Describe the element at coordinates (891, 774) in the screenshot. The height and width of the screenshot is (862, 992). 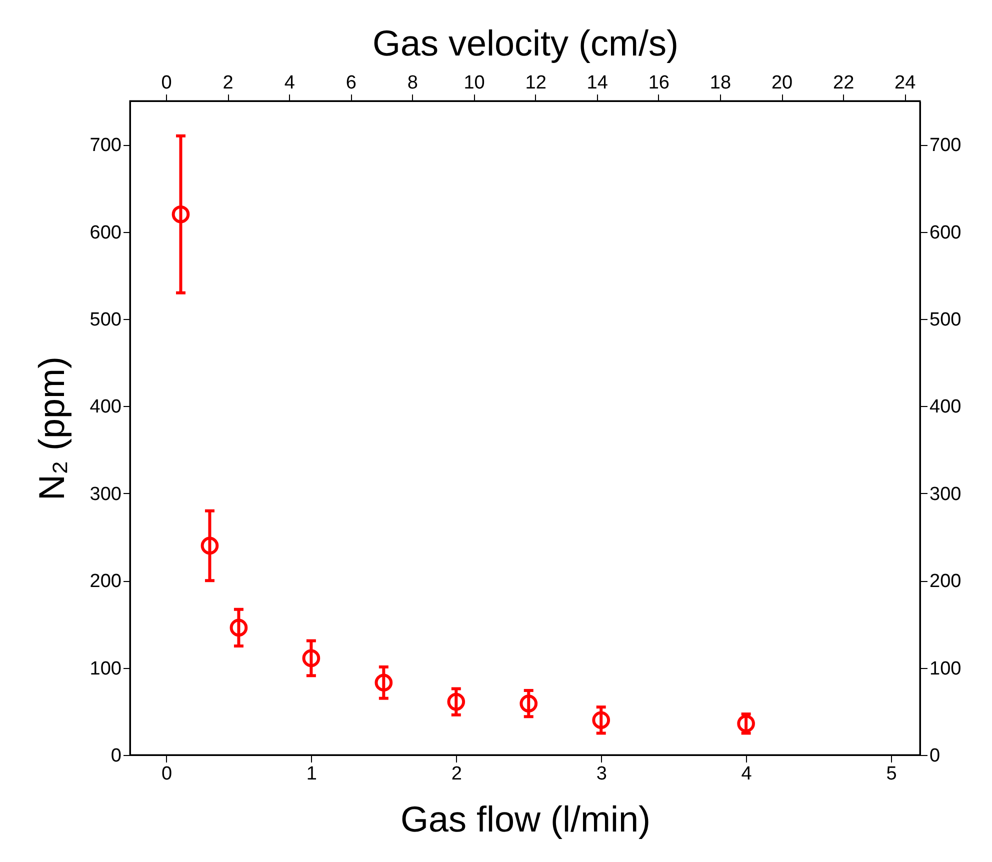
I see `x-tick-label: 5` at that location.